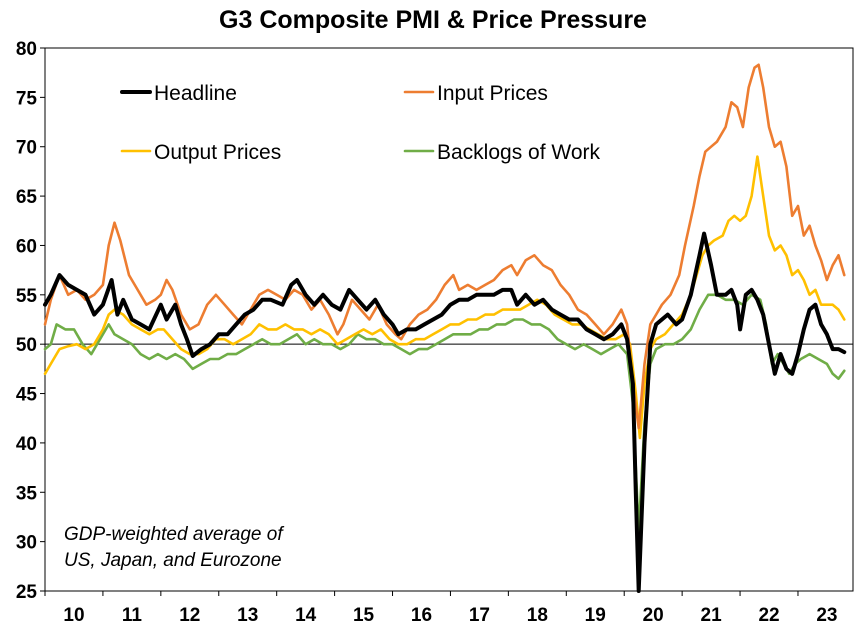  What do you see at coordinates (364, 615) in the screenshot?
I see `x-tick-label: 15` at bounding box center [364, 615].